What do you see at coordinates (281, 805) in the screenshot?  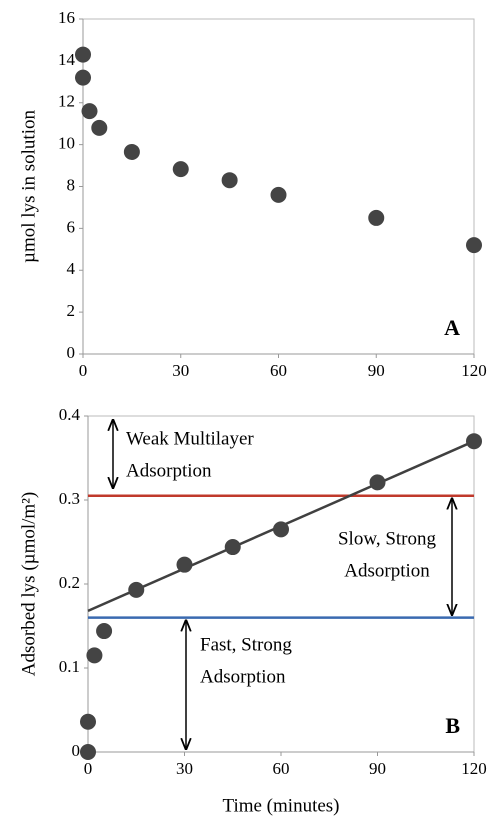 I see `x-axis-label: Time (minutes)` at bounding box center [281, 805].